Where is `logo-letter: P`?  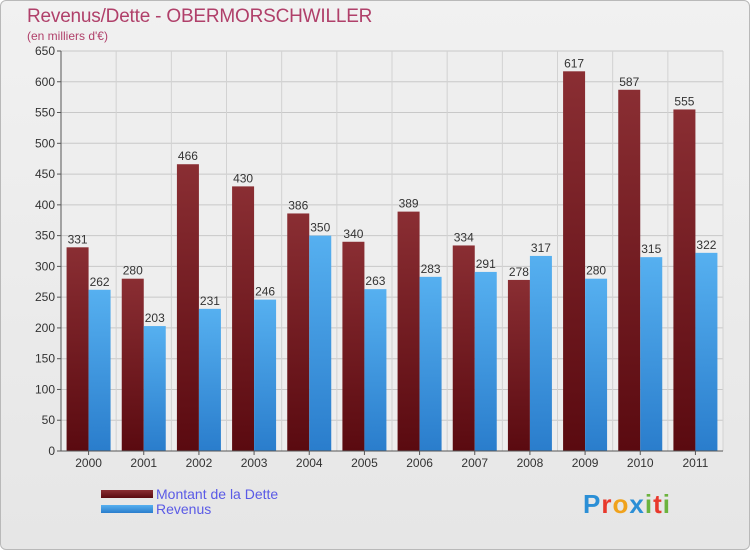
logo-letter: P is located at coordinates (592, 504).